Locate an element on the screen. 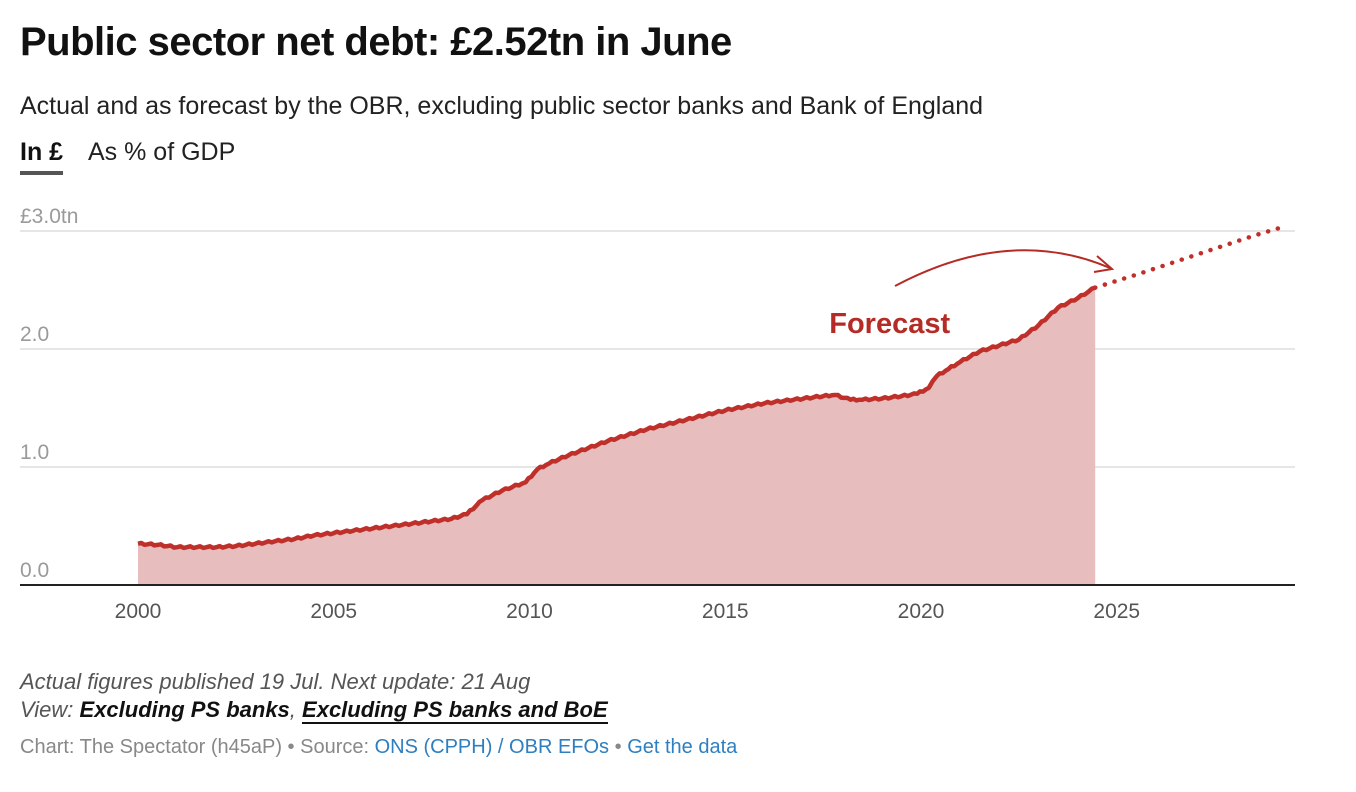  view-option-ps-banks-boe: Excluding PS banks and BoE is located at coordinates (455, 710).